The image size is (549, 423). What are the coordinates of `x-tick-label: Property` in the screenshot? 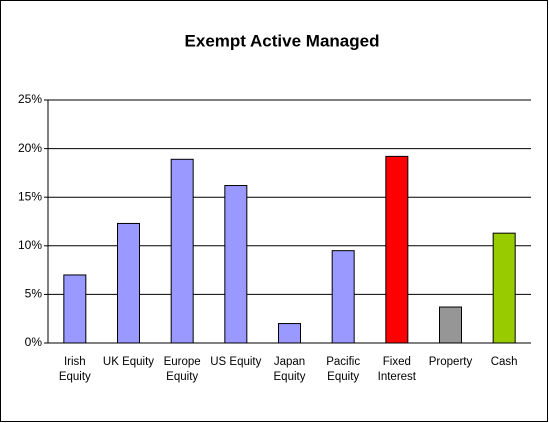 It's located at (450, 362).